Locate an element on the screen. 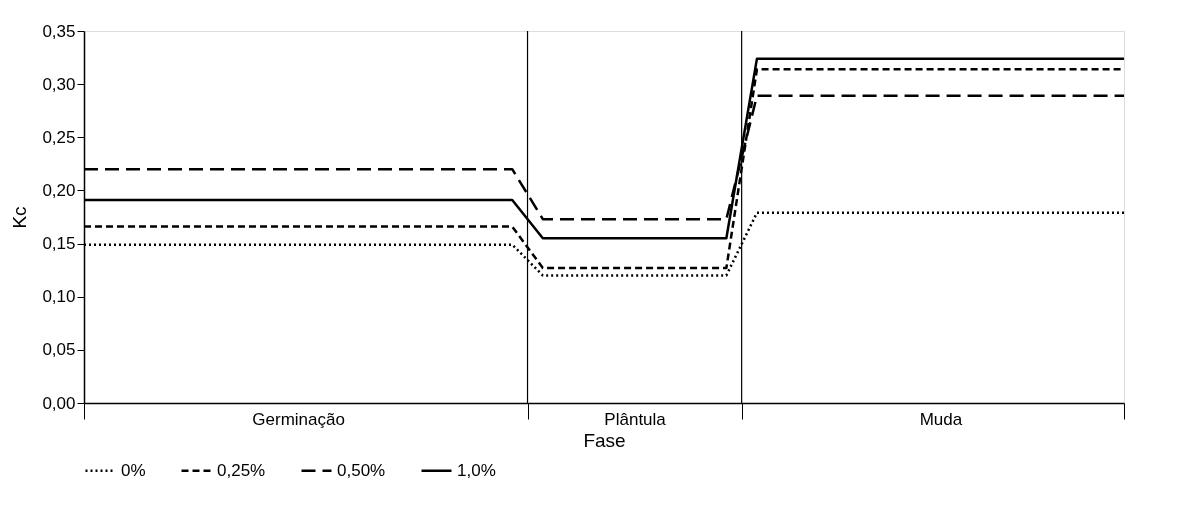 The image size is (1204, 522). y-tick-label: 0,20 is located at coordinates (59, 190).